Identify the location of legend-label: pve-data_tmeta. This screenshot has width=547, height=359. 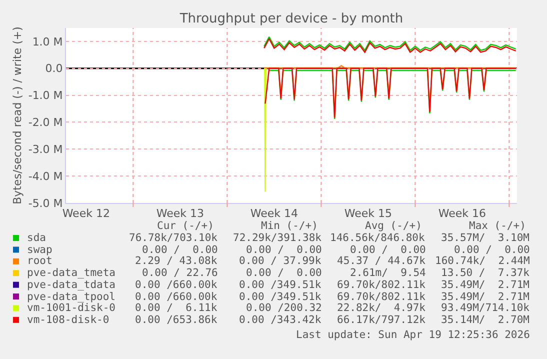
(71, 273).